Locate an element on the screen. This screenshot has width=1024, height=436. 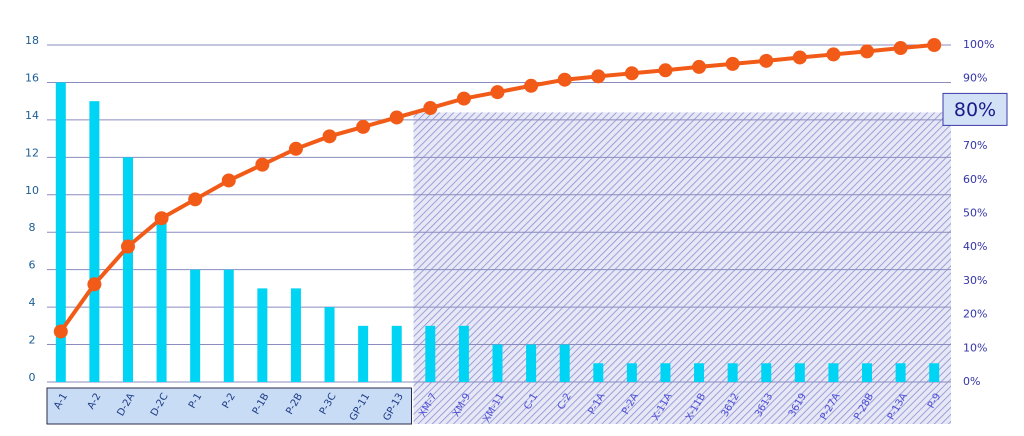
y-tick-label: 12 is located at coordinates (32, 152).